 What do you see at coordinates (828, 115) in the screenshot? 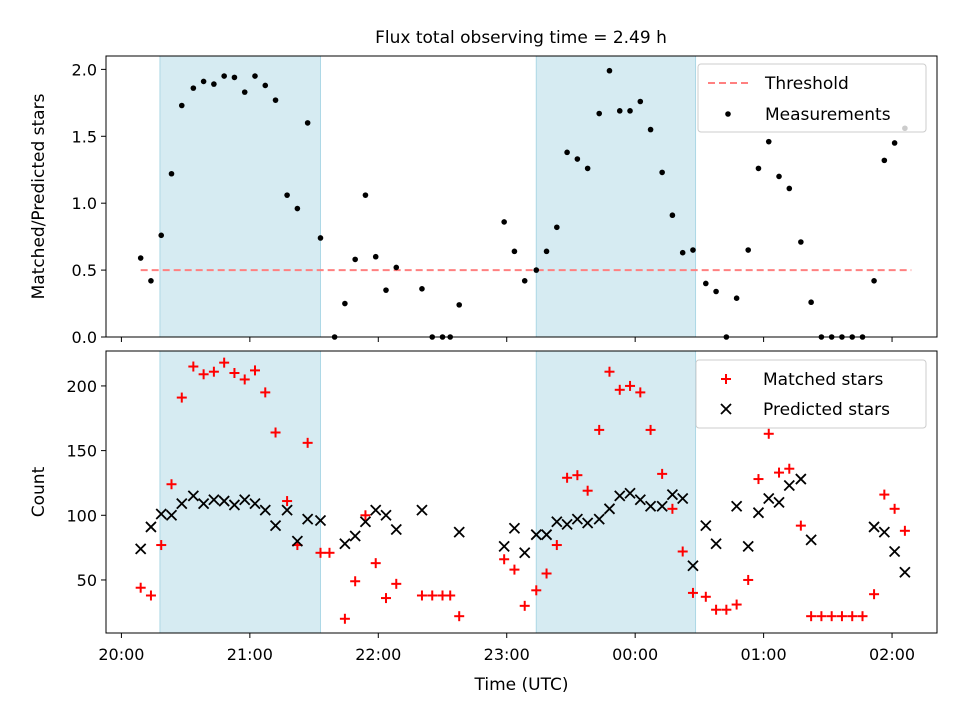
I see `legend-measurement-label: Measurements` at bounding box center [828, 115].